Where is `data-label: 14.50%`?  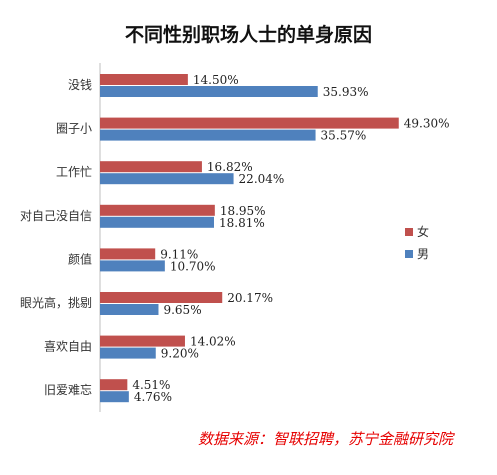
data-label: 14.50% is located at coordinates (216, 80).